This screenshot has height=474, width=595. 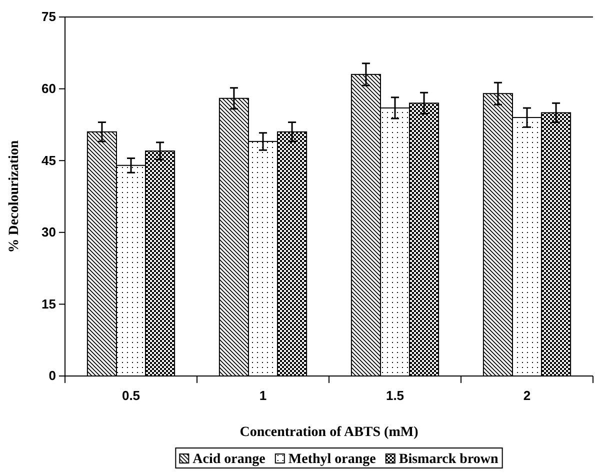 I want to click on y-tick-label: 60, so click(x=49, y=88).